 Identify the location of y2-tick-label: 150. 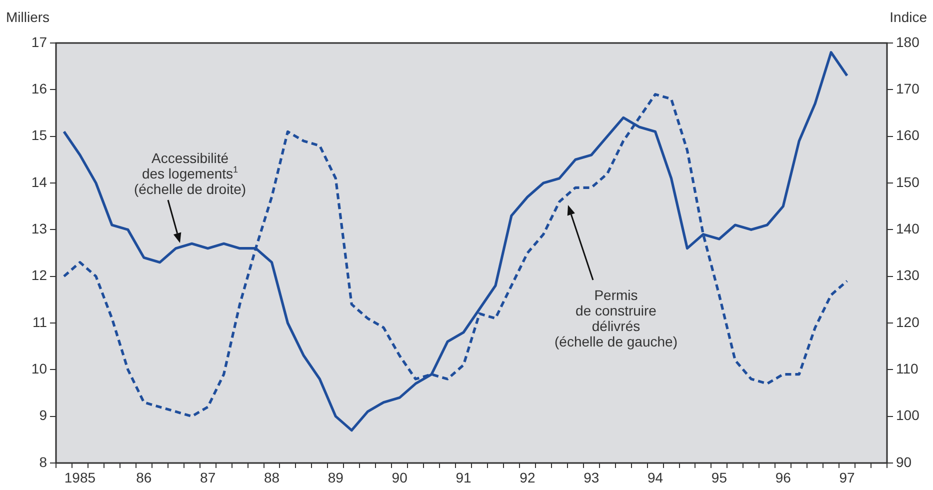
(908, 182).